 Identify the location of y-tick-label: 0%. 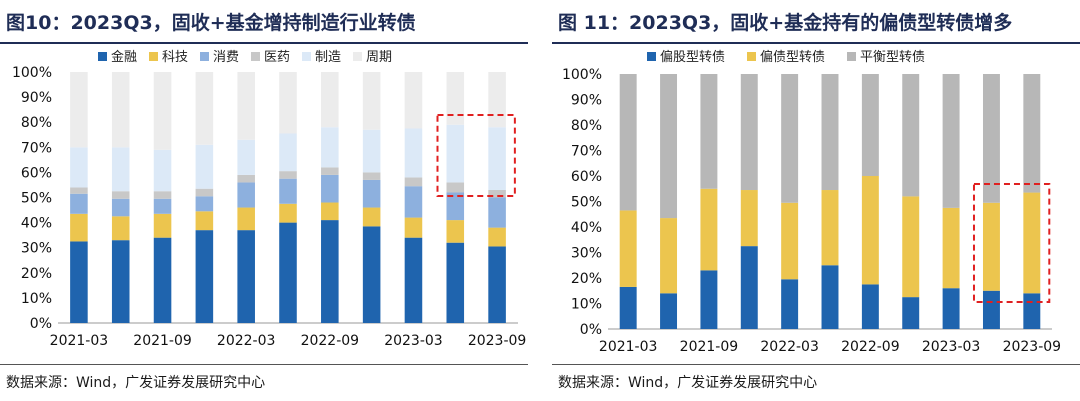
(591, 330).